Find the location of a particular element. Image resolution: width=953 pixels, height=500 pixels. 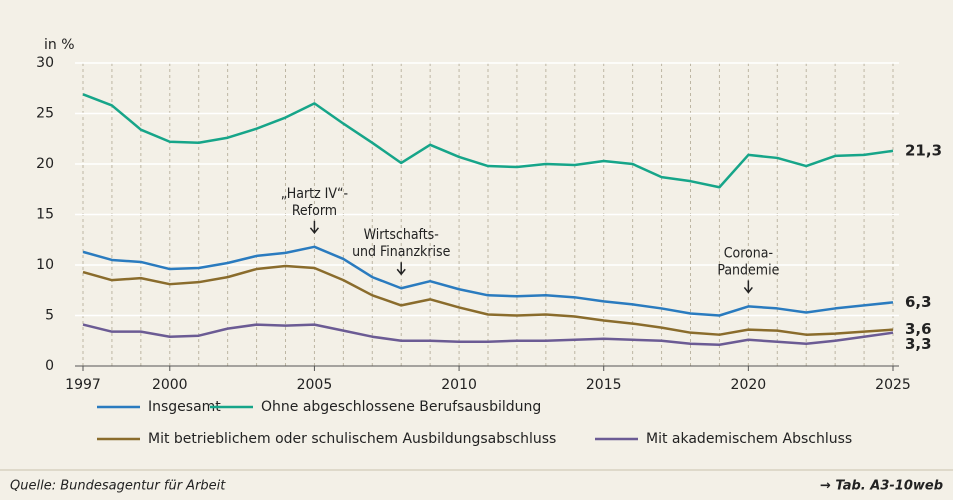

x-tick-label: 2015 is located at coordinates (604, 385).